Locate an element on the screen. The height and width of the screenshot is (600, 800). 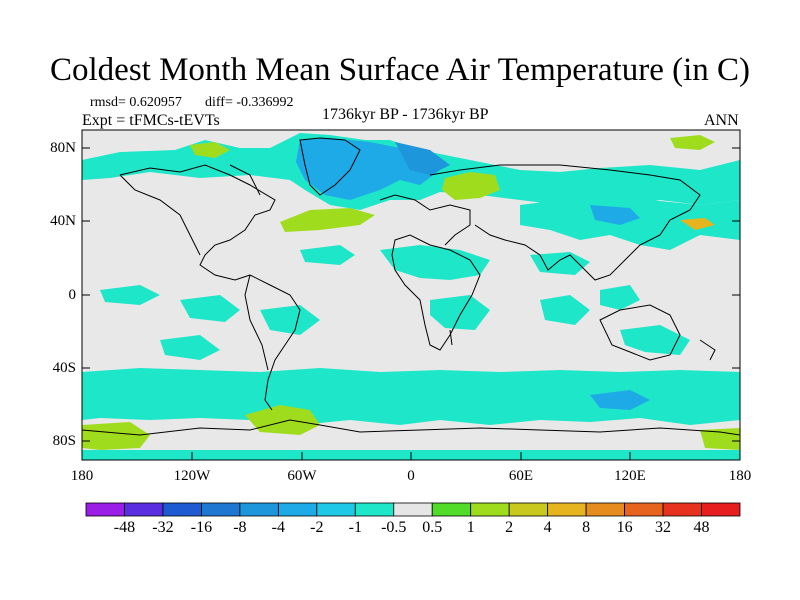
experiment-label: Expt = tFMCs-tEVTs is located at coordinates (151, 120).